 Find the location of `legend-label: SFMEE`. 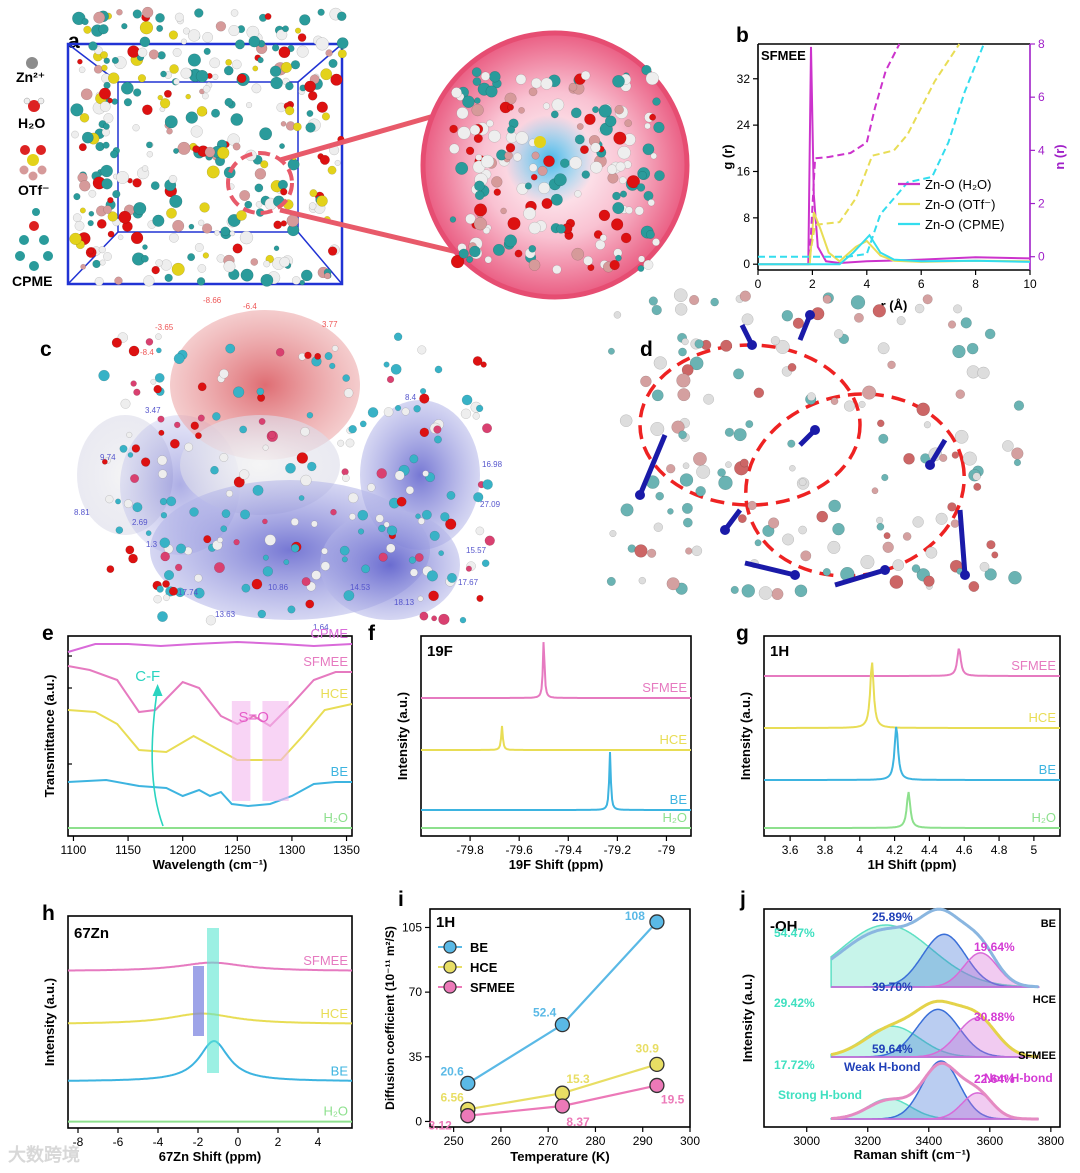

legend-label: SFMEE is located at coordinates (492, 987).